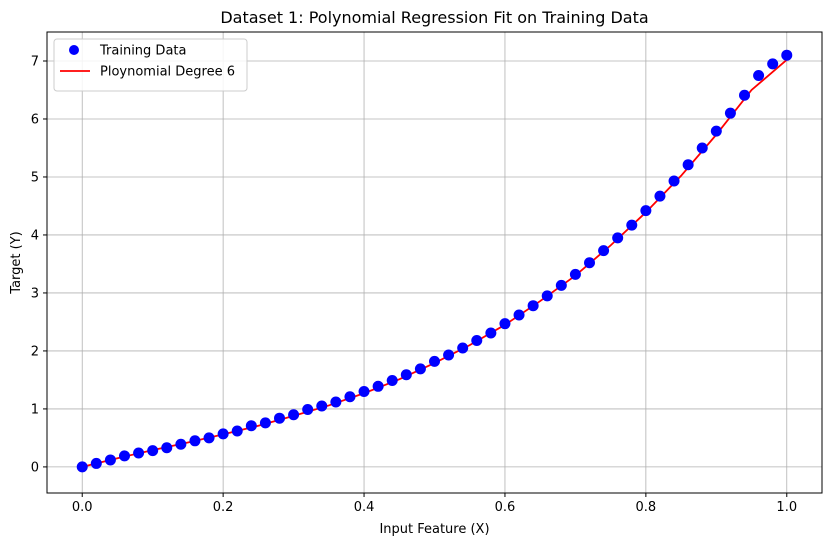 This screenshot has height=547, width=833. Describe the element at coordinates (35, 61) in the screenshot. I see `y-tick-label: 7` at that location.